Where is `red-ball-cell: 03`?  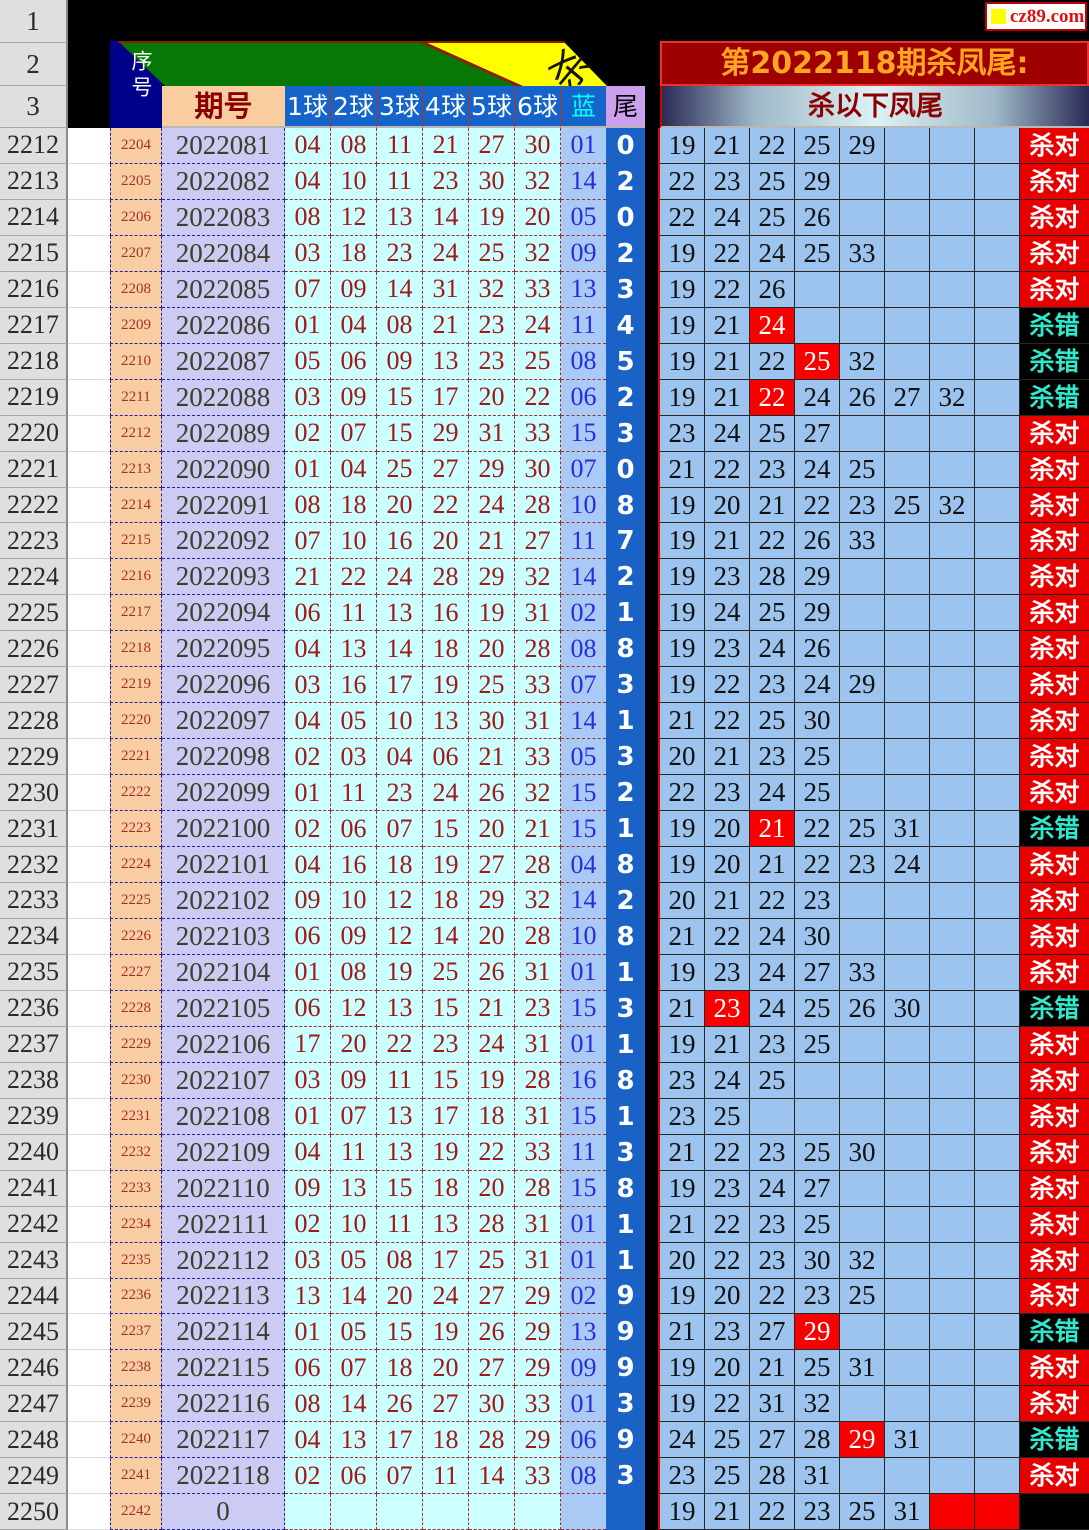 red-ball-cell: 03 is located at coordinates (308, 1080).